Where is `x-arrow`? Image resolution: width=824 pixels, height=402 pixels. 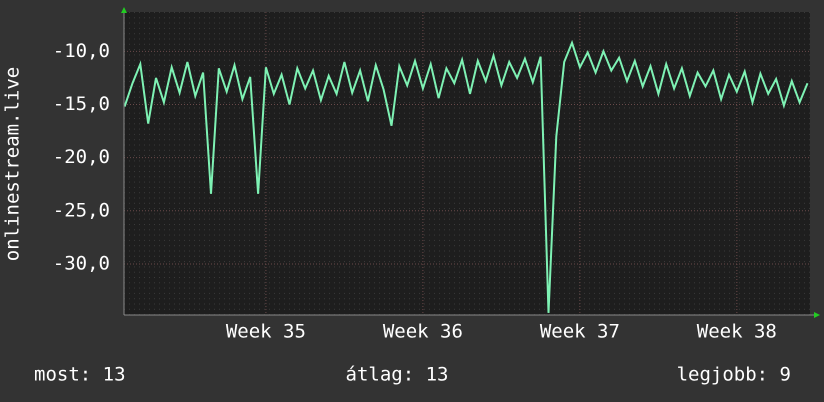
x-arrow is located at coordinates (817, 315).